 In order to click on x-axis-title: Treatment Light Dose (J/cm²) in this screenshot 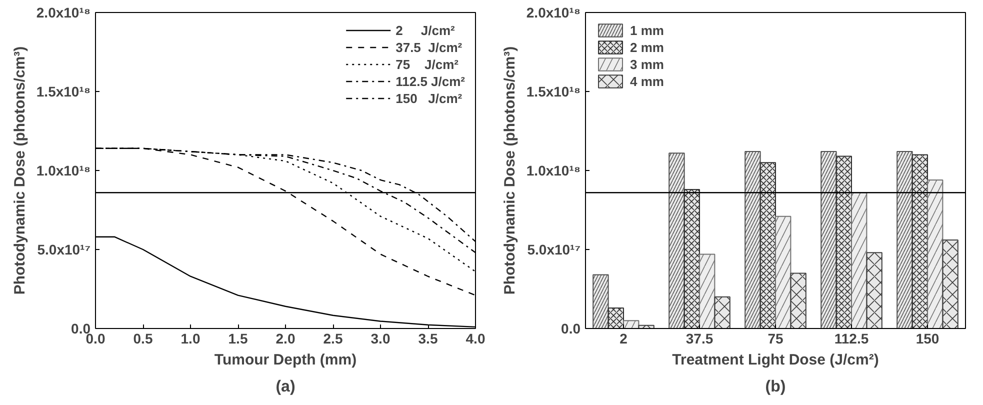, I will do `click(775, 360)`.